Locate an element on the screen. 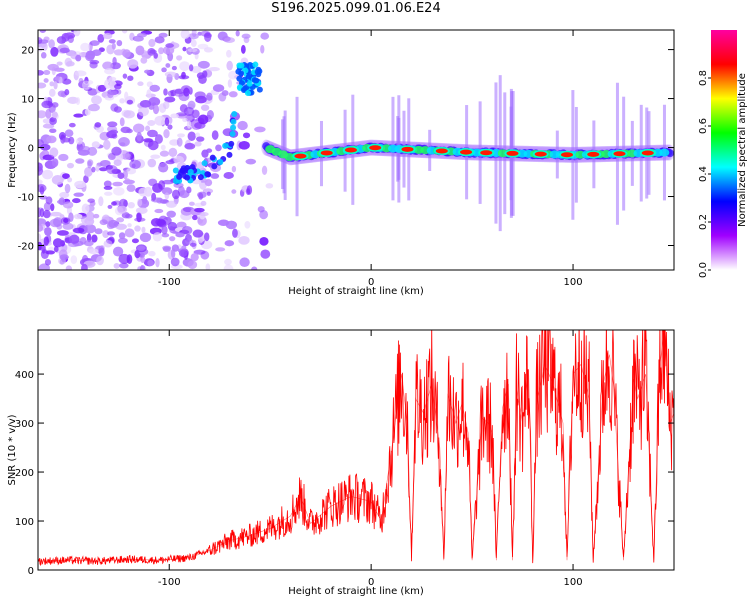  signal-mid is located at coordinates (664, 152).